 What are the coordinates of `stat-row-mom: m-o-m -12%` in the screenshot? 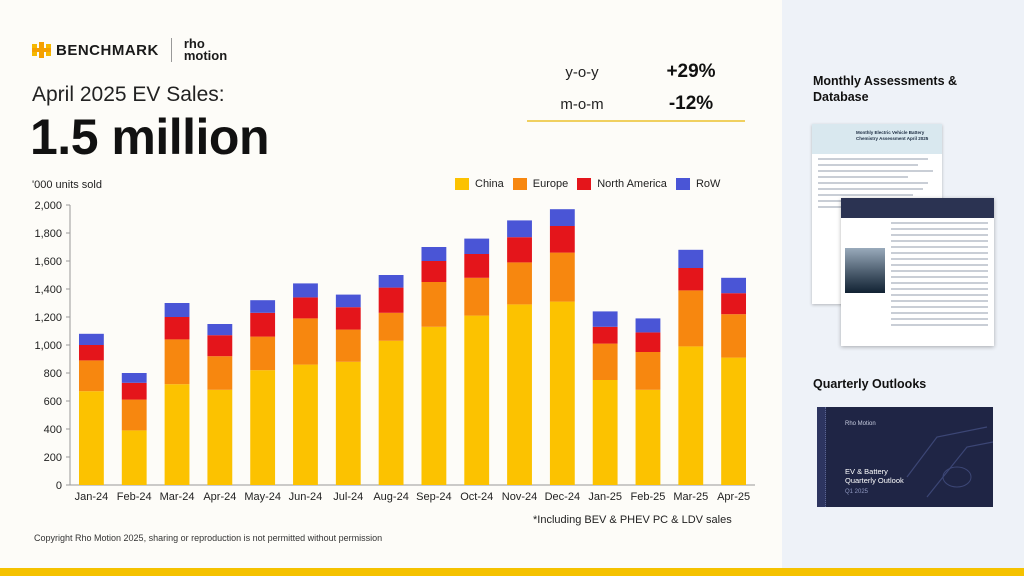 It's located at (636, 104).